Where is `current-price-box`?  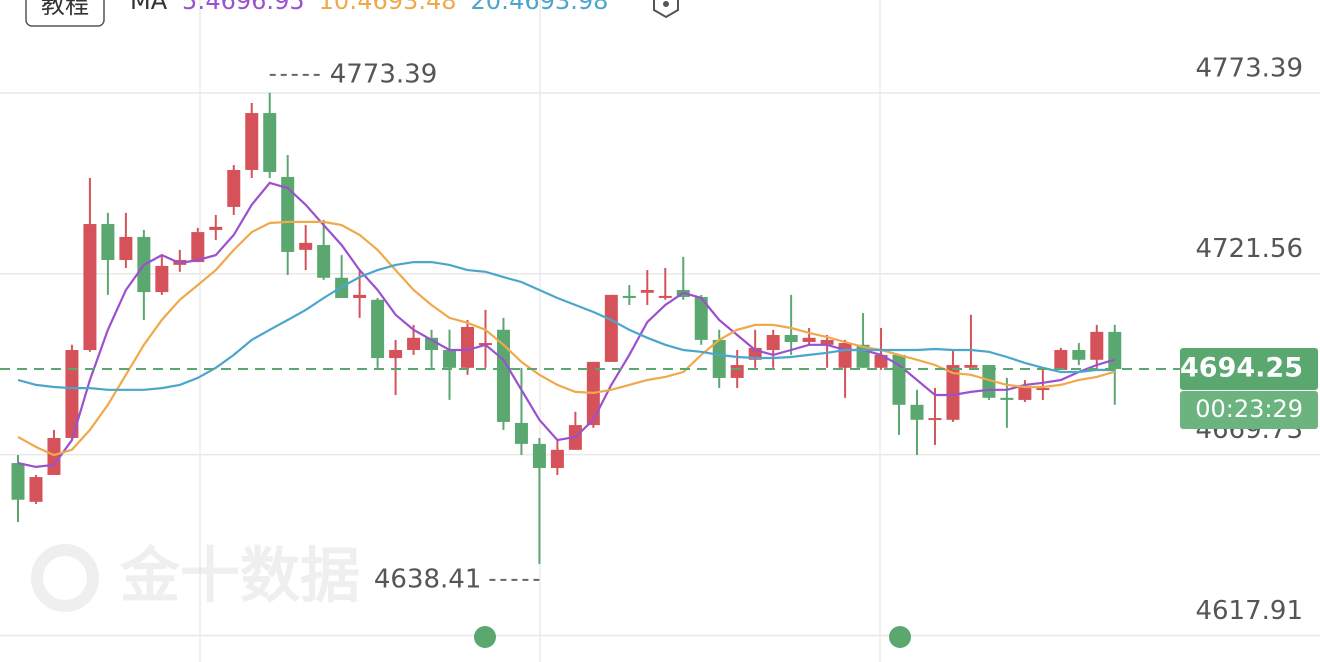
current-price-box is located at coordinates (1249, 369).